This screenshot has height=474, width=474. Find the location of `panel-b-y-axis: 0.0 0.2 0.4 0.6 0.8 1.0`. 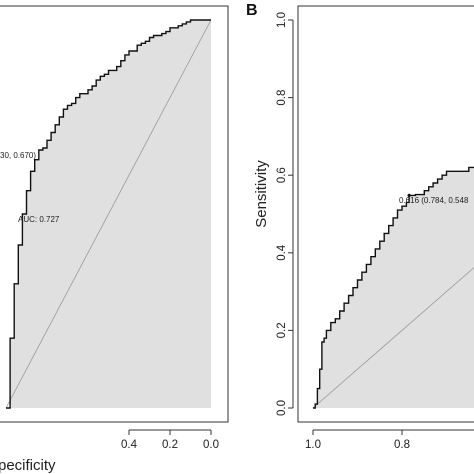

panel-b-y-axis: 0.0 0.2 0.4 0.6 0.8 1.0 is located at coordinates (285, 214).